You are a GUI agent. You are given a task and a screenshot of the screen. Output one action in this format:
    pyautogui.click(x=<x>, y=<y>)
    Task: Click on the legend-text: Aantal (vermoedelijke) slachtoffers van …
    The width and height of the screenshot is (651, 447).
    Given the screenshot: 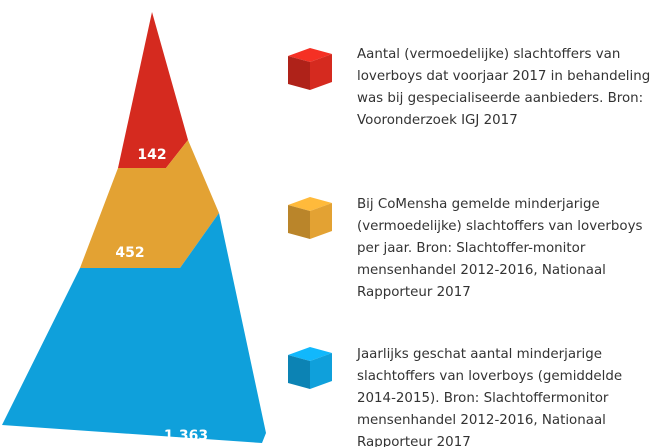 What is the action you would take?
    pyautogui.click(x=504, y=87)
    